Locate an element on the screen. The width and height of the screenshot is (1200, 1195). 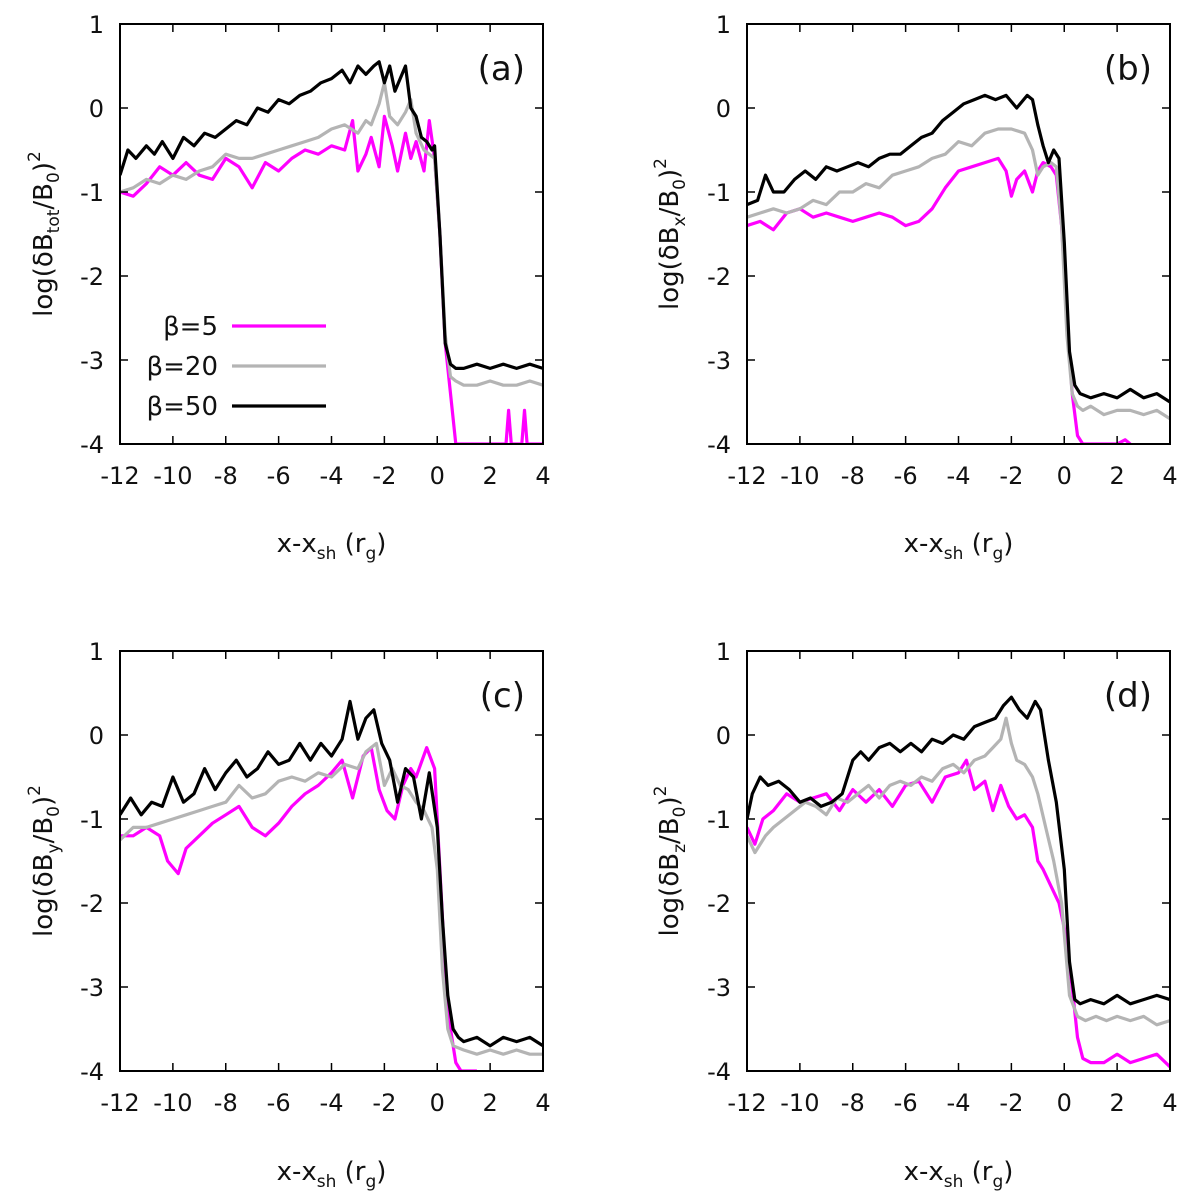
legend-label: β=5 is located at coordinates (190, 327).